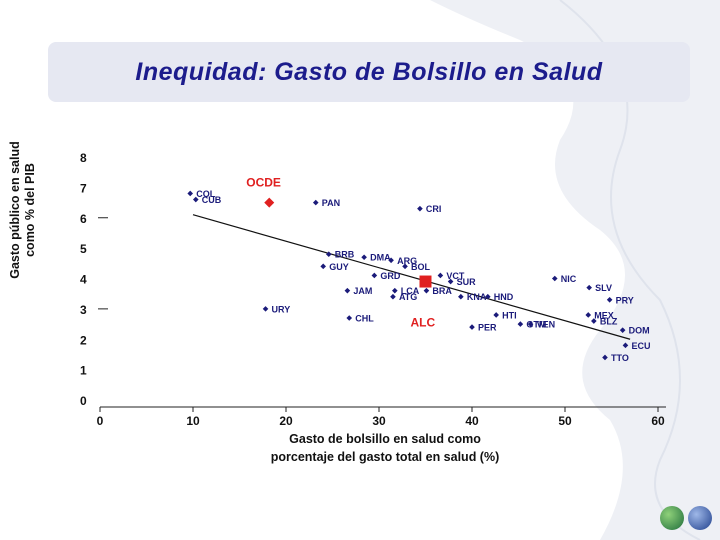 The width and height of the screenshot is (720, 540). I want to click on point-label: ATG, so click(408, 297).